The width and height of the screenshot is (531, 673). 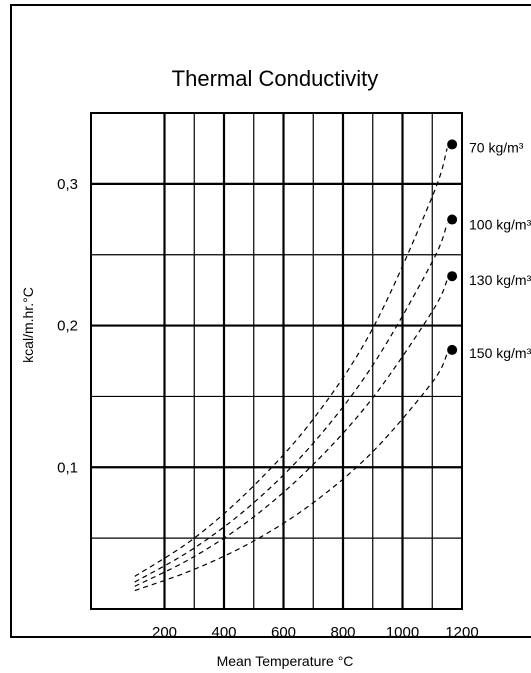 What do you see at coordinates (500, 280) in the screenshot?
I see `series-label: 130 kg/m³` at bounding box center [500, 280].